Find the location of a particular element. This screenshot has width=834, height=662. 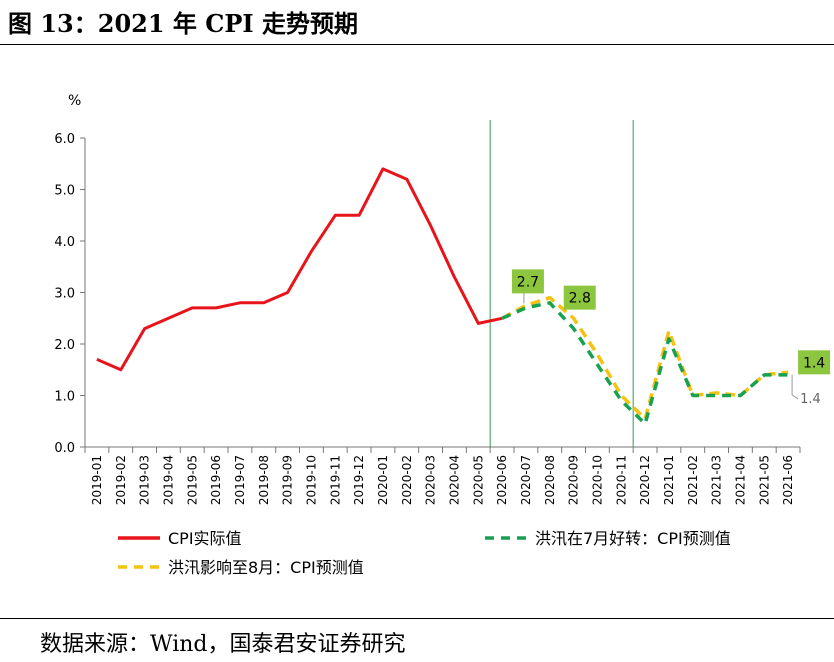

x-tick-label: 2019-09 is located at coordinates (288, 480).